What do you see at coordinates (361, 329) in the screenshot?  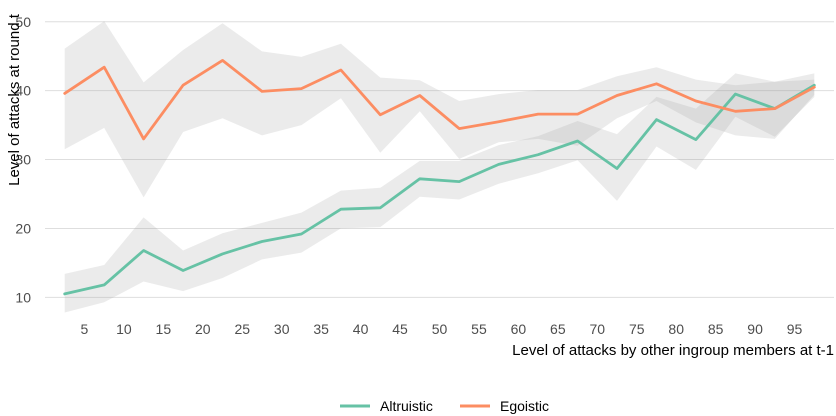 I see `x-tick-label: 40` at bounding box center [361, 329].